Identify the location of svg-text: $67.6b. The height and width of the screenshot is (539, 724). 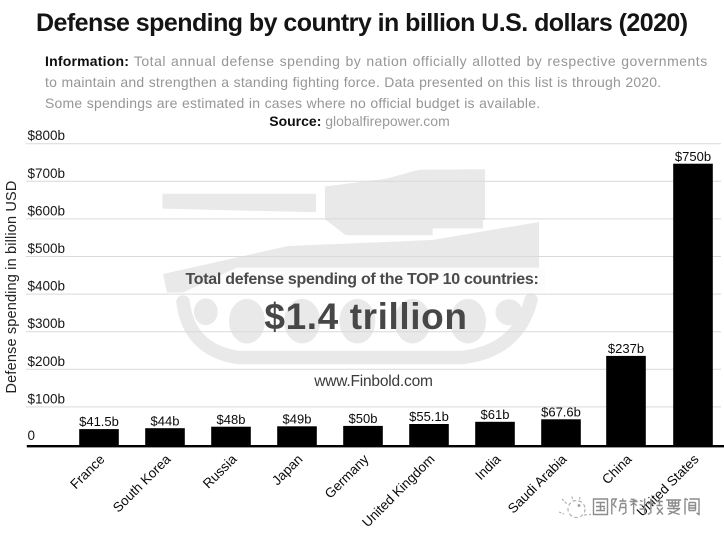
(561, 411).